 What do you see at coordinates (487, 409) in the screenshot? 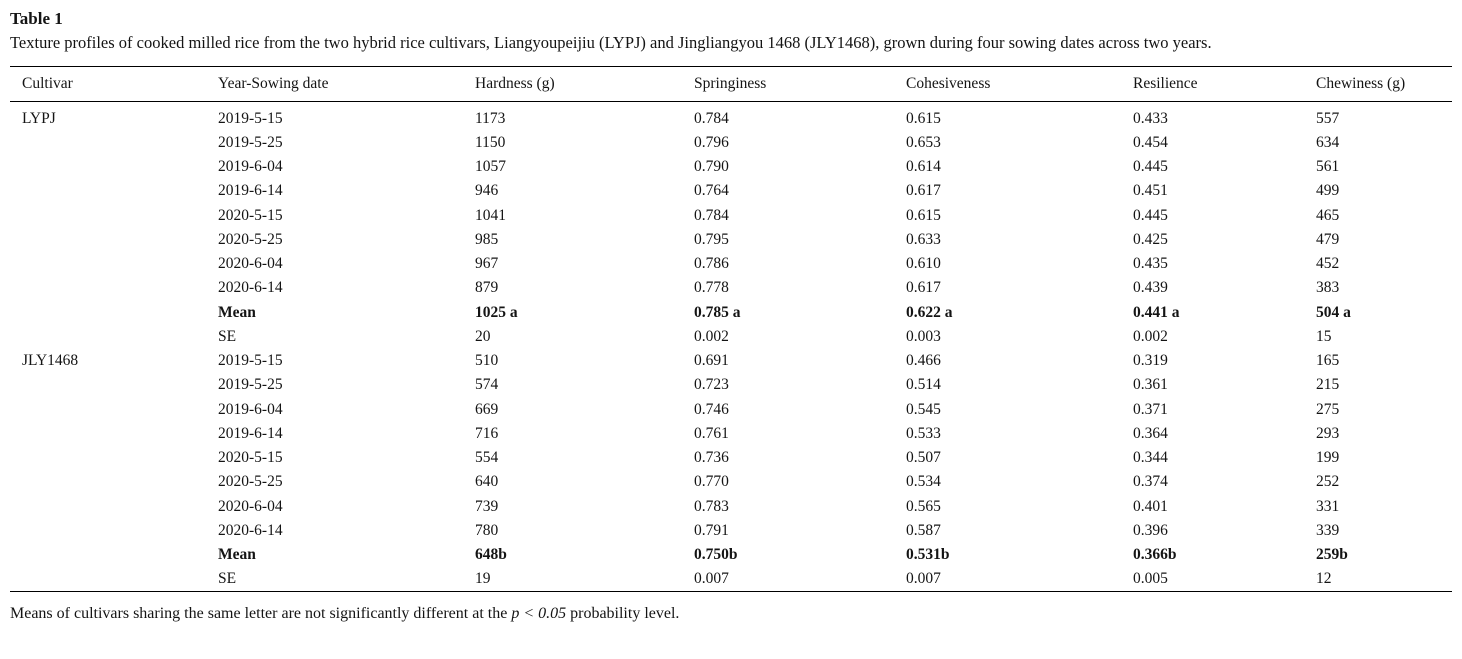
I see `table-cell: 669` at bounding box center [487, 409].